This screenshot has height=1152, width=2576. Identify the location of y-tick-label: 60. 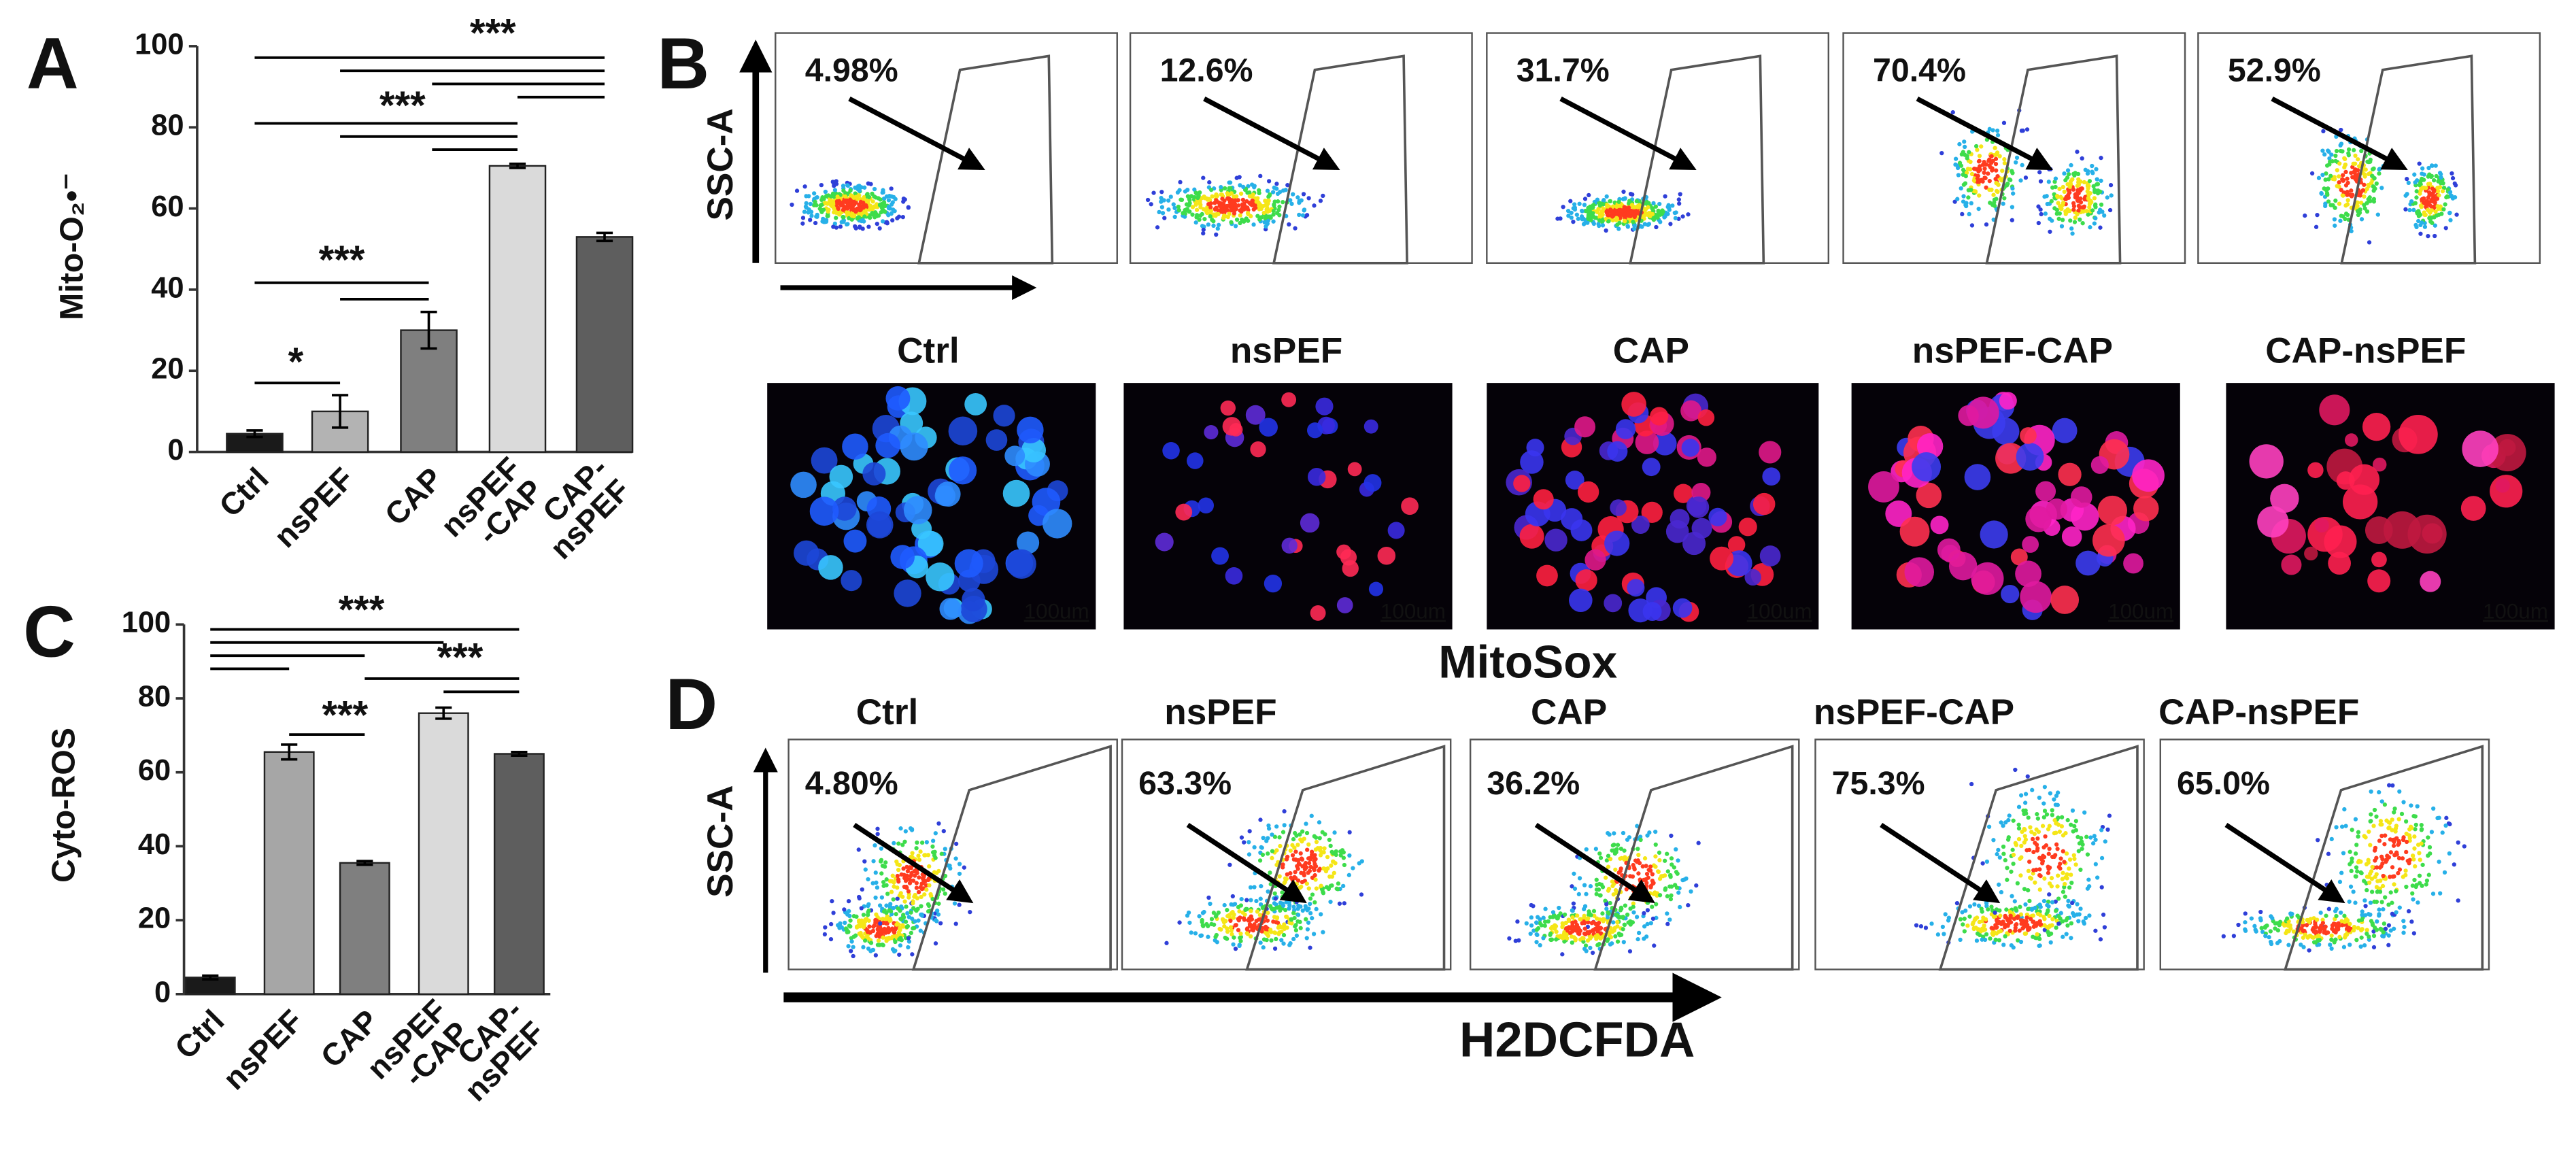
(154, 770).